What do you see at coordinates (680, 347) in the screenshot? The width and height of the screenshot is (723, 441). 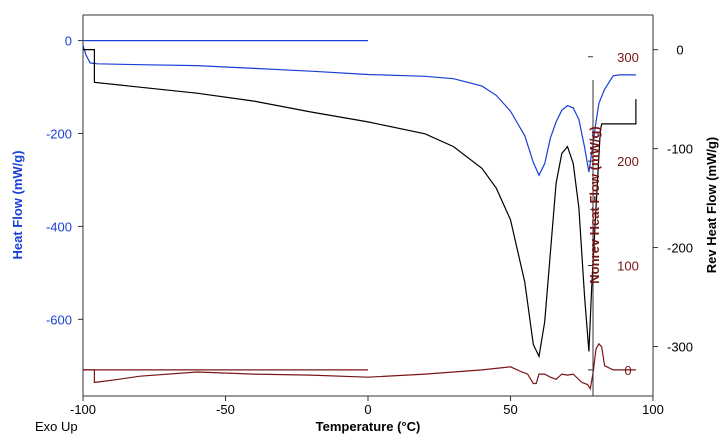 I see `right-outer-tick-label: -300` at bounding box center [680, 347].